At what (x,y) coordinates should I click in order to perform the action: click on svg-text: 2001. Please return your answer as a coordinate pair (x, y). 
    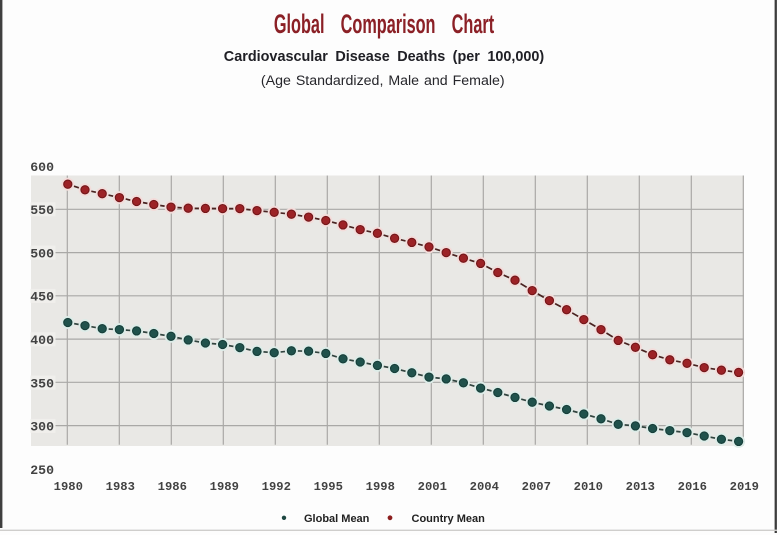
    Looking at the image, I should click on (432, 487).